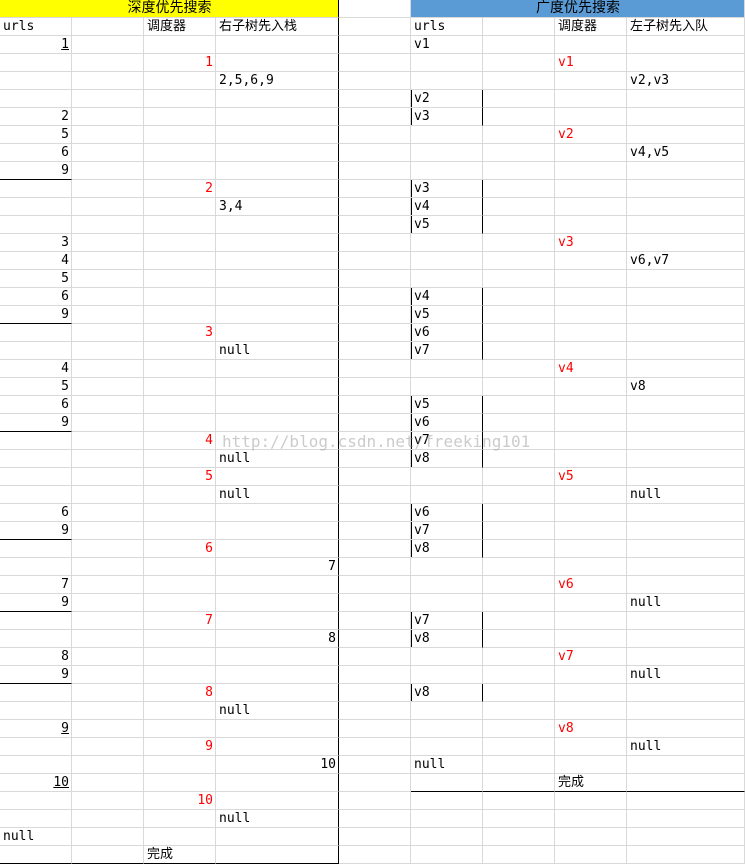 The width and height of the screenshot is (745, 865). Describe the element at coordinates (277, 207) in the screenshot. I see `dfs-stack-cell: 3,4` at that location.